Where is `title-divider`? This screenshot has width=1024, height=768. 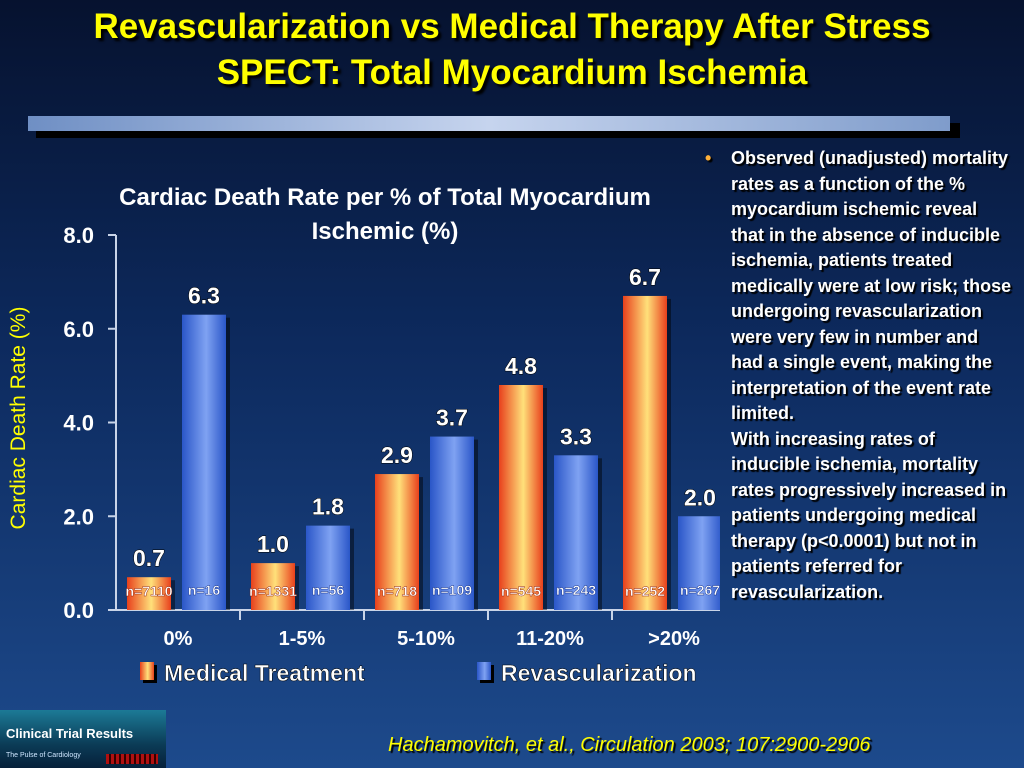 title-divider is located at coordinates (489, 123).